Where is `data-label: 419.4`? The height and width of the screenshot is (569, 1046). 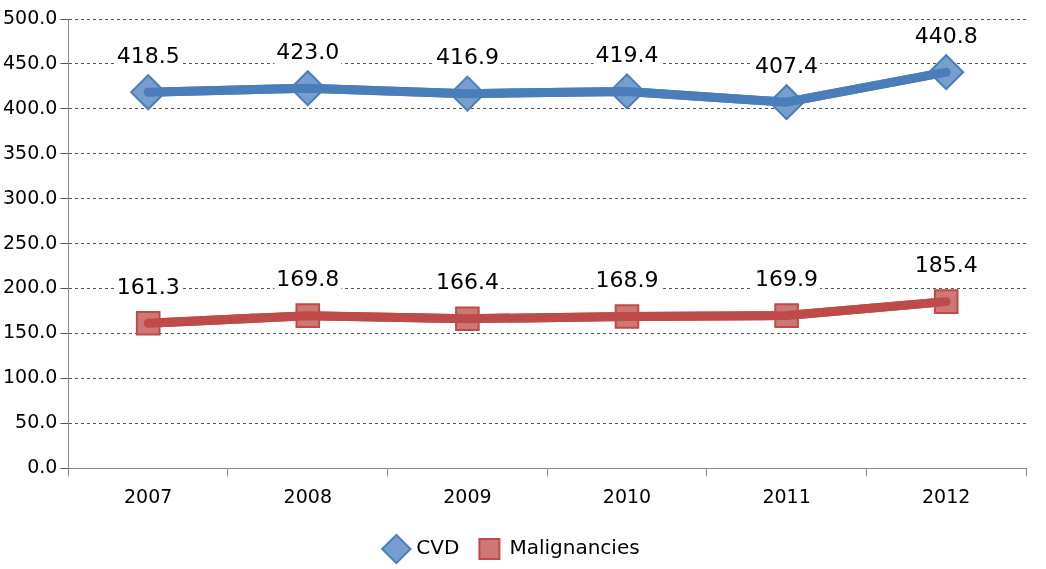
data-label: 419.4 is located at coordinates (627, 55).